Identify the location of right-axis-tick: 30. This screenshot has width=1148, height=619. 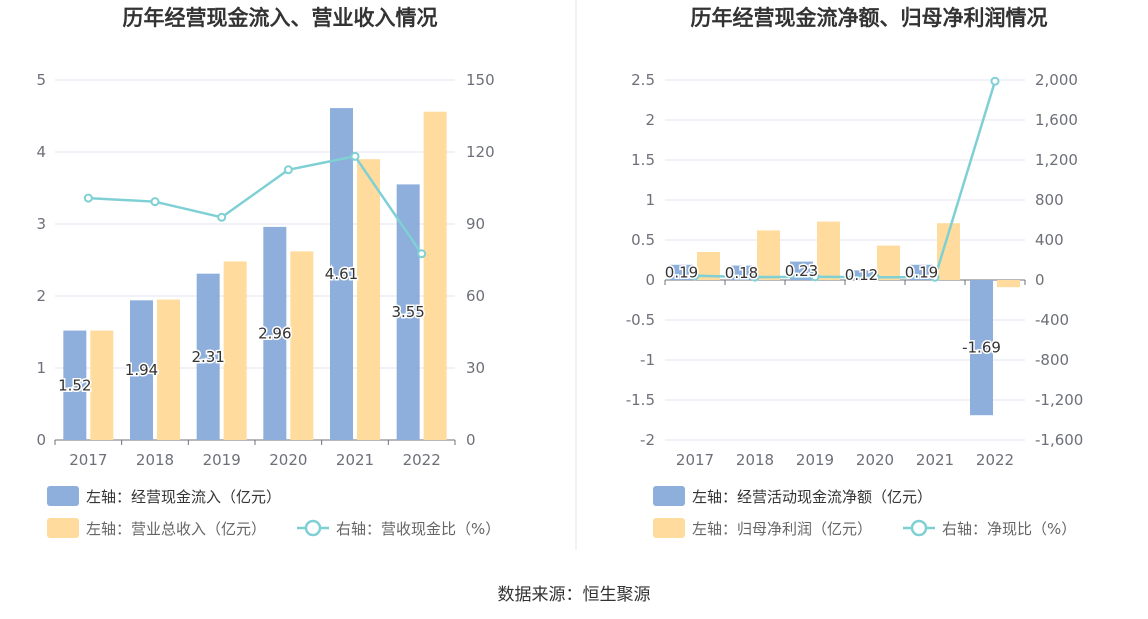
(475, 368).